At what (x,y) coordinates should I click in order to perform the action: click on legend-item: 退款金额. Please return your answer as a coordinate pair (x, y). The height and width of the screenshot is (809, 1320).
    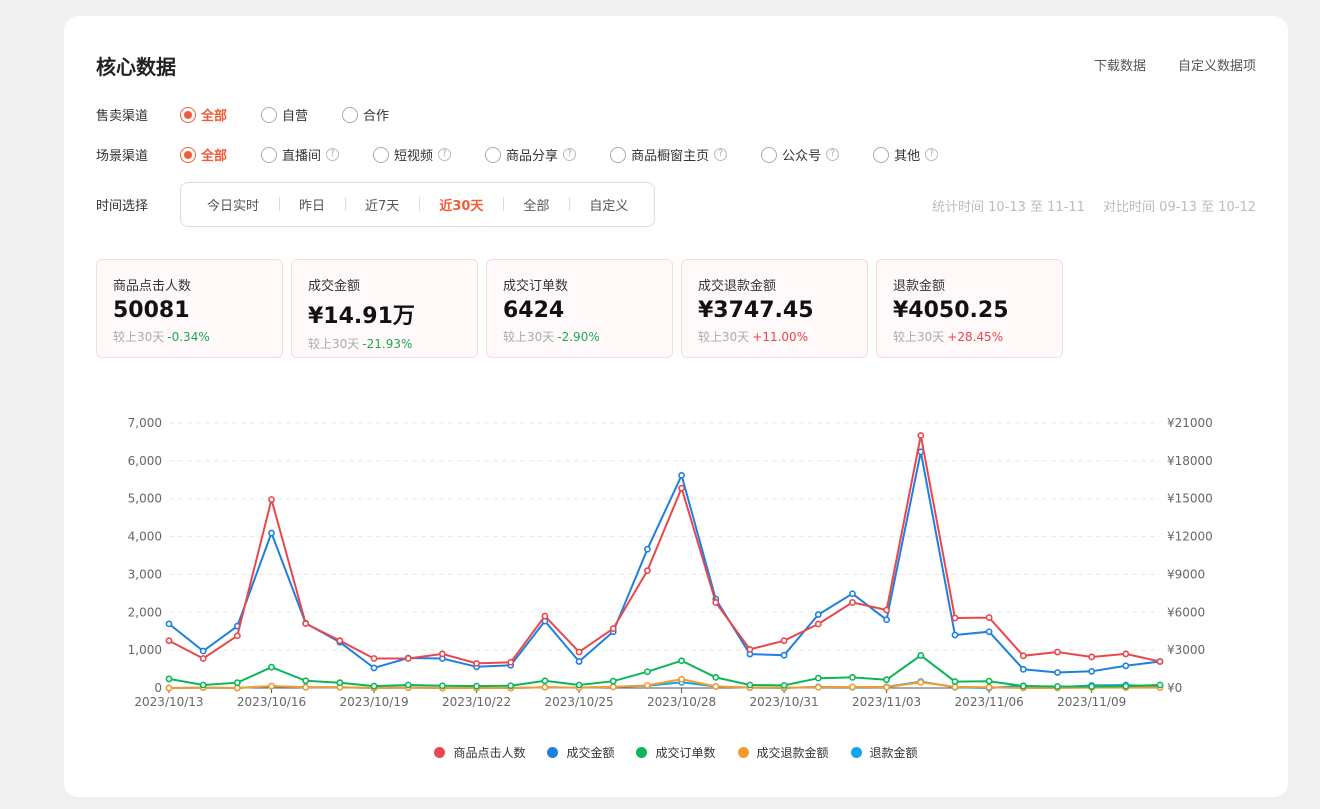
    Looking at the image, I should click on (884, 752).